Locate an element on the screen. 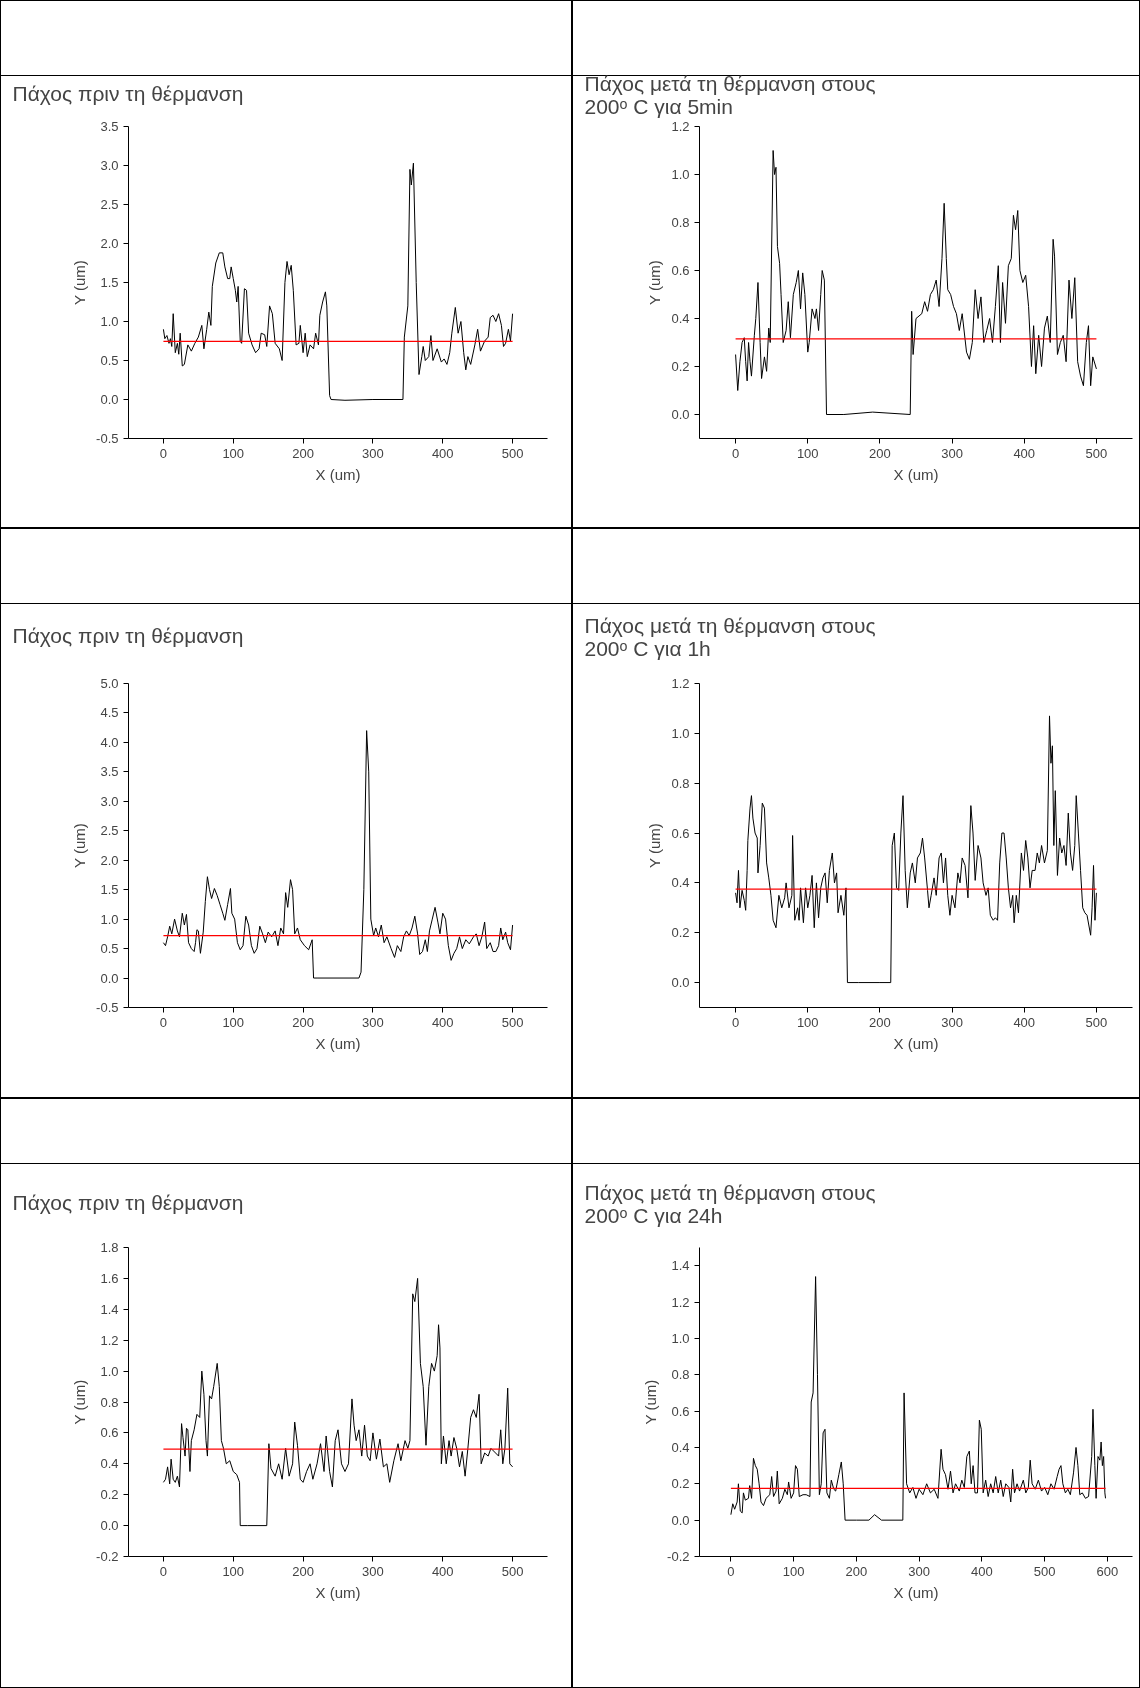 This screenshot has height=1688, width=1140. y-tick-label: 4.5 is located at coordinates (109, 713).